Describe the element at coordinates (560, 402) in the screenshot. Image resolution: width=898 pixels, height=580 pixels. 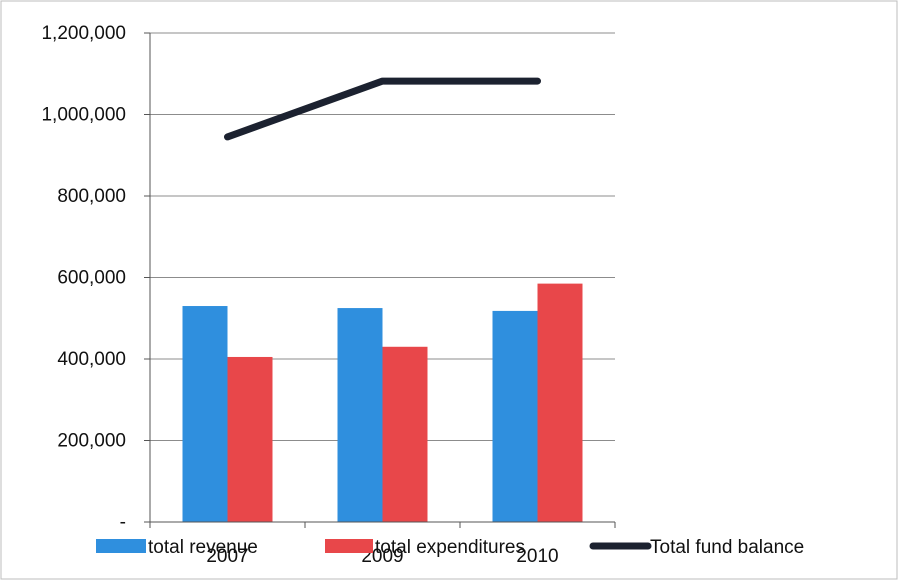
I see `bar-total-expenditures-2010` at that location.